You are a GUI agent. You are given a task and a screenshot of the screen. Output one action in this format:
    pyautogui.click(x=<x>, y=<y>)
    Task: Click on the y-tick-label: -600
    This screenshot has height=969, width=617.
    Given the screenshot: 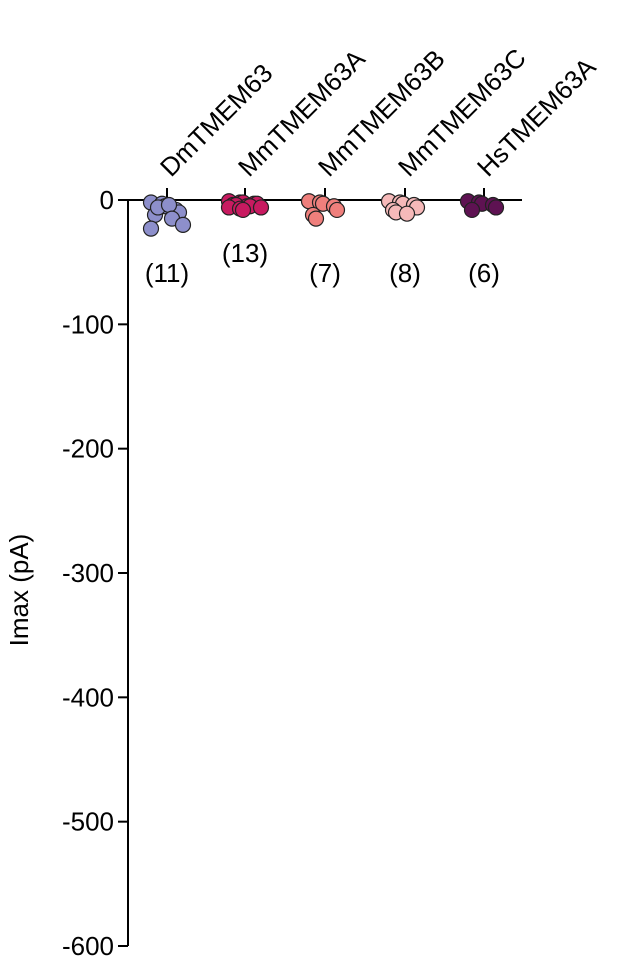 What is the action you would take?
    pyautogui.click(x=88, y=946)
    